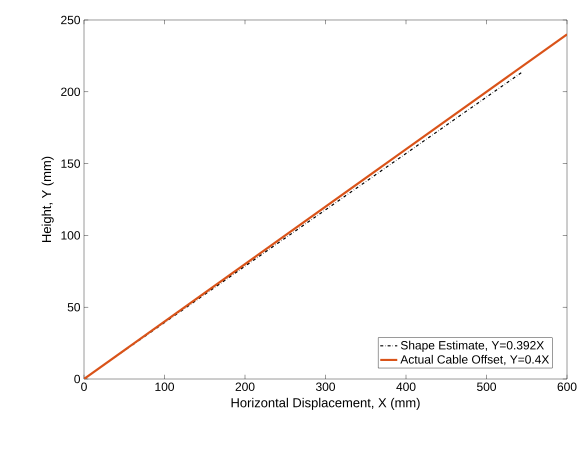 This screenshot has width=586, height=450. Describe the element at coordinates (70, 92) in the screenshot. I see `y-tick-label: 200` at that location.